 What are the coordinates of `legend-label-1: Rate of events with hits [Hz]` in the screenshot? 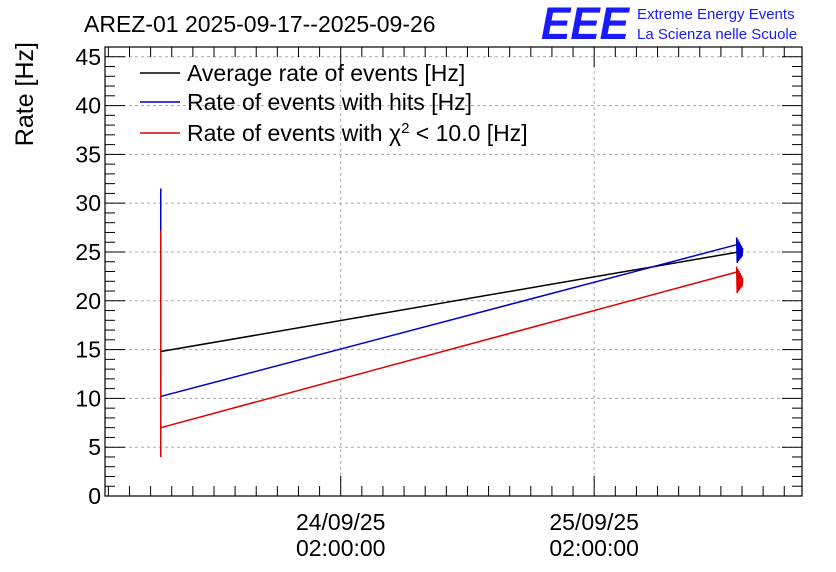 It's located at (329, 102).